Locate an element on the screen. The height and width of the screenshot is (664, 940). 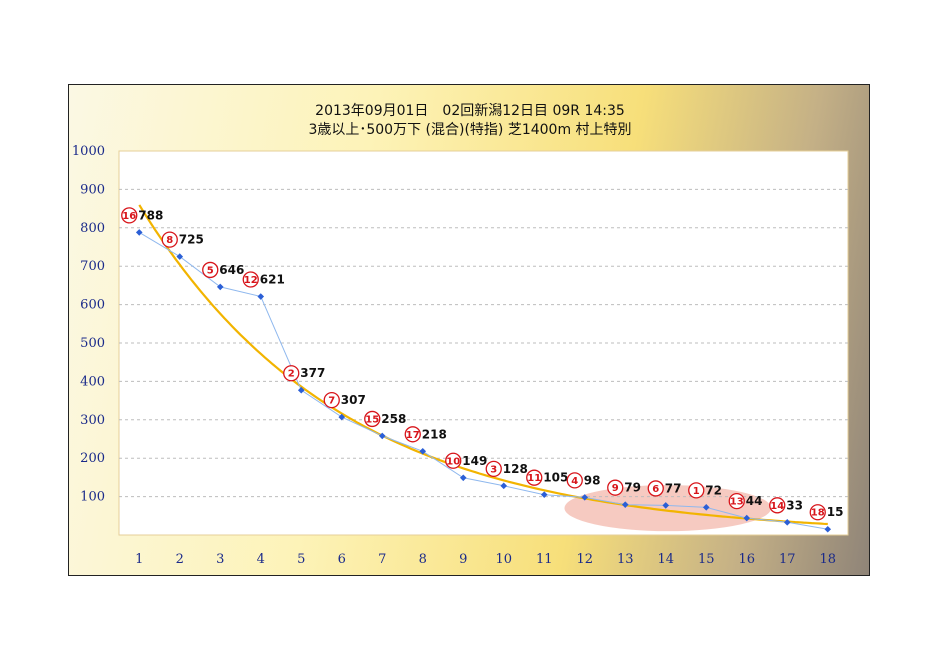
x-tick-label: 18 is located at coordinates (827, 559).